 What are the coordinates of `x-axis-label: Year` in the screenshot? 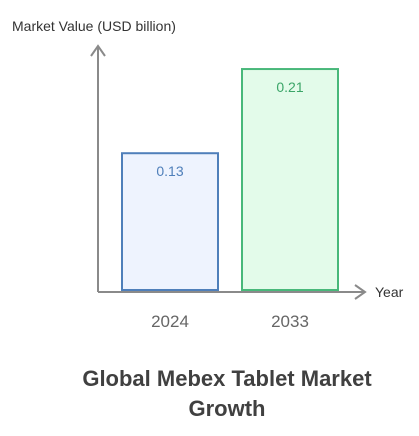 It's located at (389, 292).